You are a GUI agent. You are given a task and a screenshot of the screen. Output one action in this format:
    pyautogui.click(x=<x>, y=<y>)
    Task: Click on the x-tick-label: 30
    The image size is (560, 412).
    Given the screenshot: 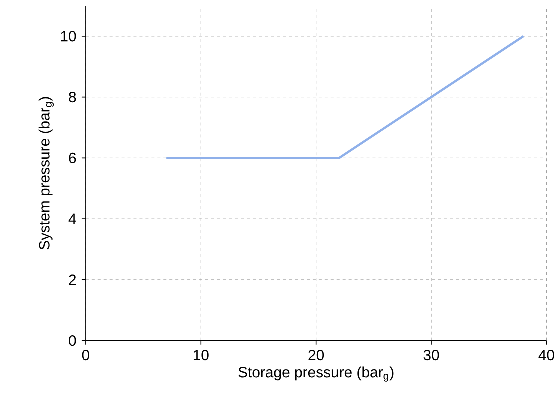 What is the action you would take?
    pyautogui.click(x=432, y=355)
    